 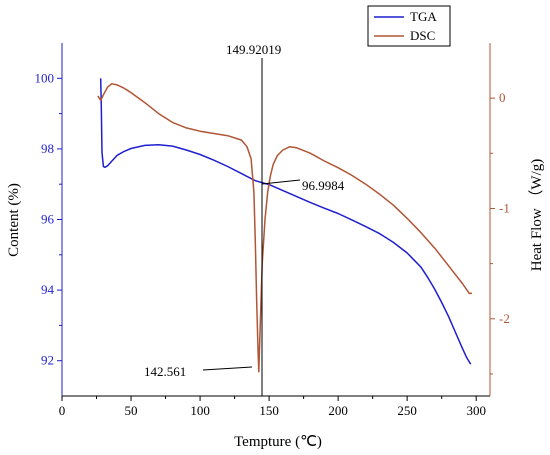 I want to click on legend-box, so click(x=409, y=26).